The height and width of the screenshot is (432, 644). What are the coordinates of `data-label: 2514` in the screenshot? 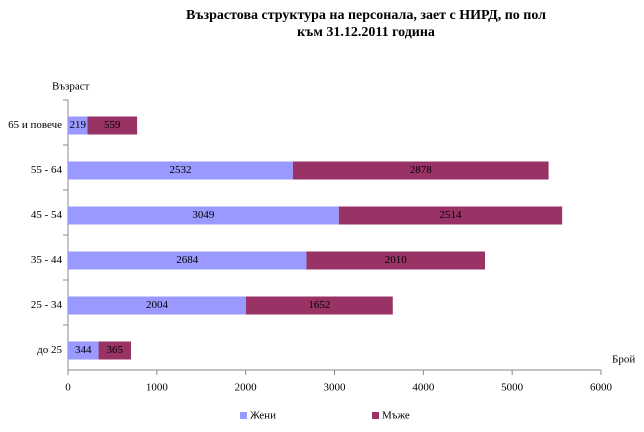 It's located at (451, 215).